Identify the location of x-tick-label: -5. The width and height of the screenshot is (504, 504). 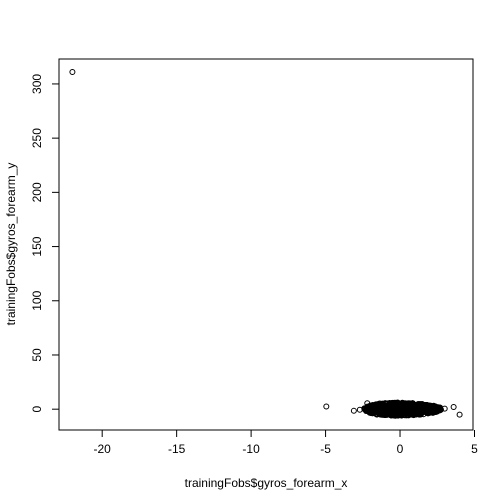
(325, 449).